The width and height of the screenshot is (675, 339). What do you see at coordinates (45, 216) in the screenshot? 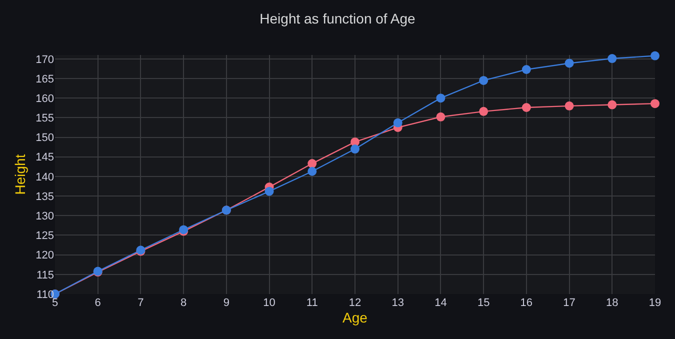
I see `y-tick-label: 130` at bounding box center [45, 216].